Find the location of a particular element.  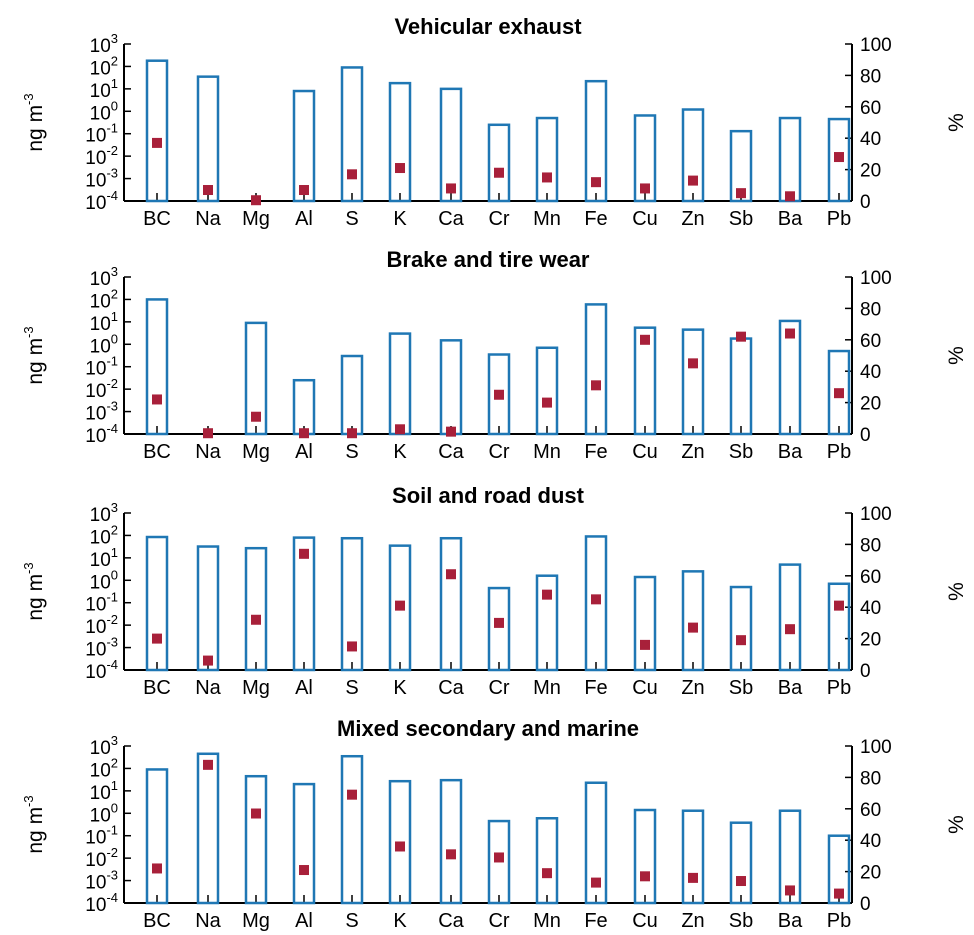

left-tick-label: 10⁰ is located at coordinates (104, 344).